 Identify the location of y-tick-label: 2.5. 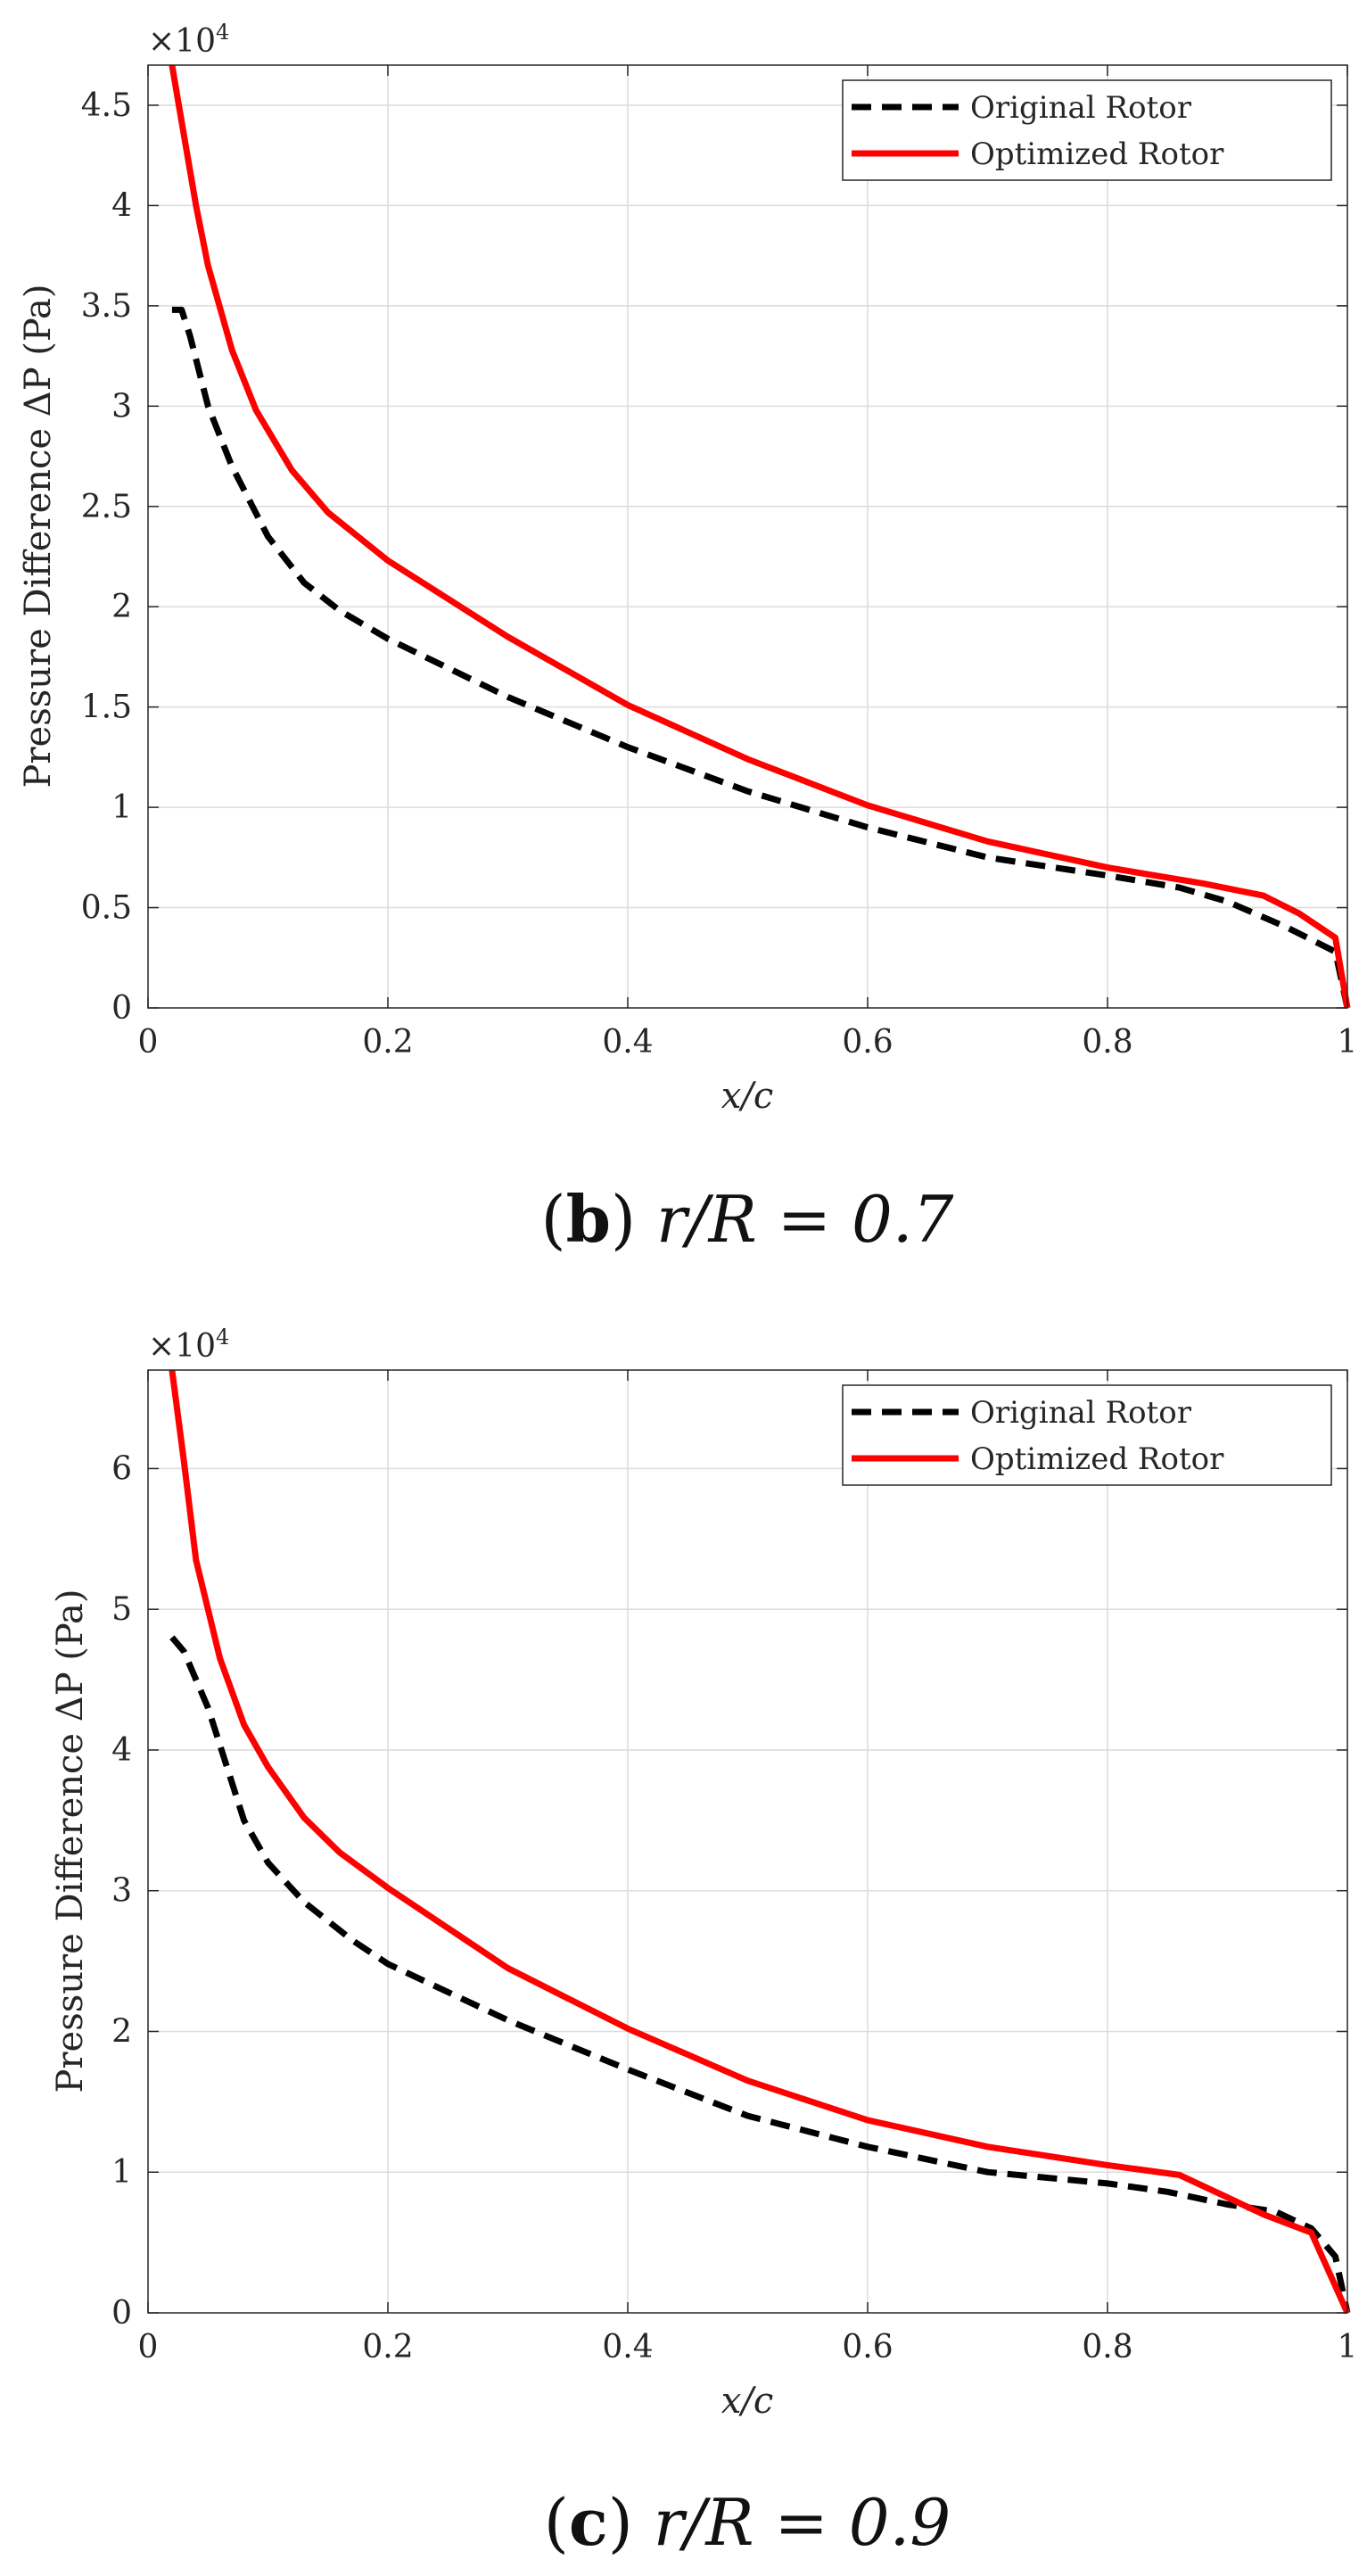
(106, 507).